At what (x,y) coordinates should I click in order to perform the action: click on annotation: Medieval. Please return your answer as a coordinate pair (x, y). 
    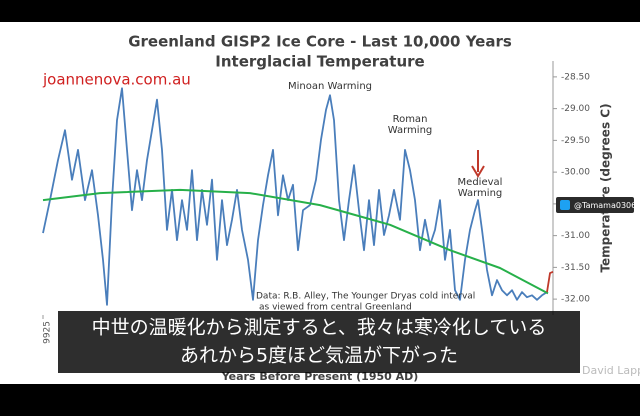
    Looking at the image, I should click on (480, 182).